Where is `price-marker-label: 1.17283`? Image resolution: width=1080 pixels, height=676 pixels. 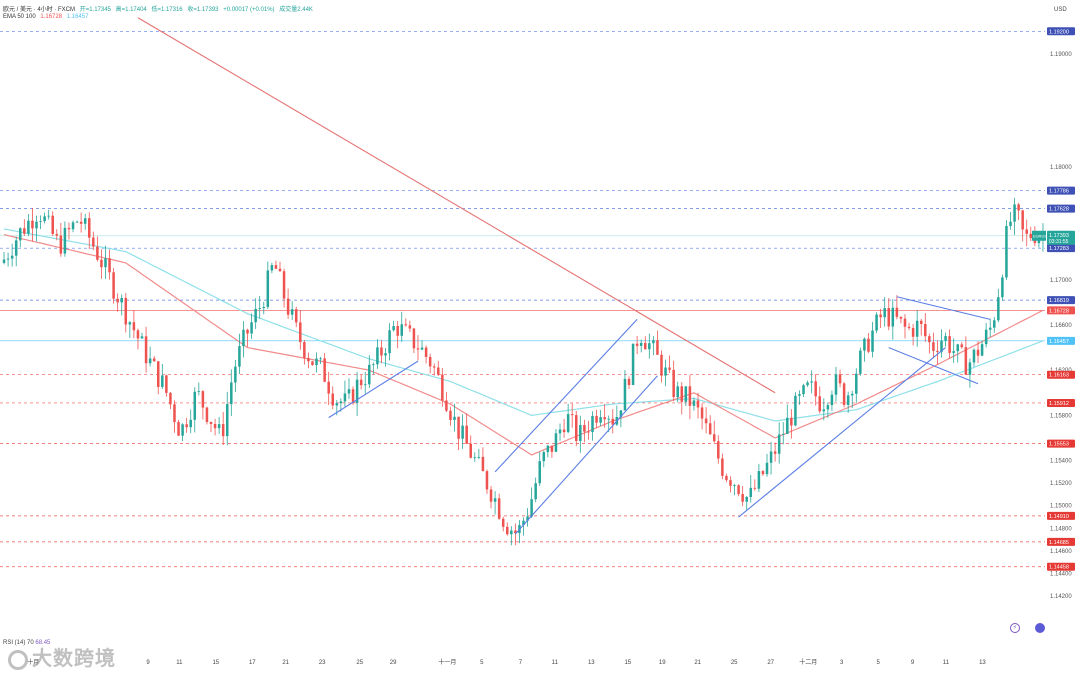 price-marker-label: 1.17283 is located at coordinates (1059, 249).